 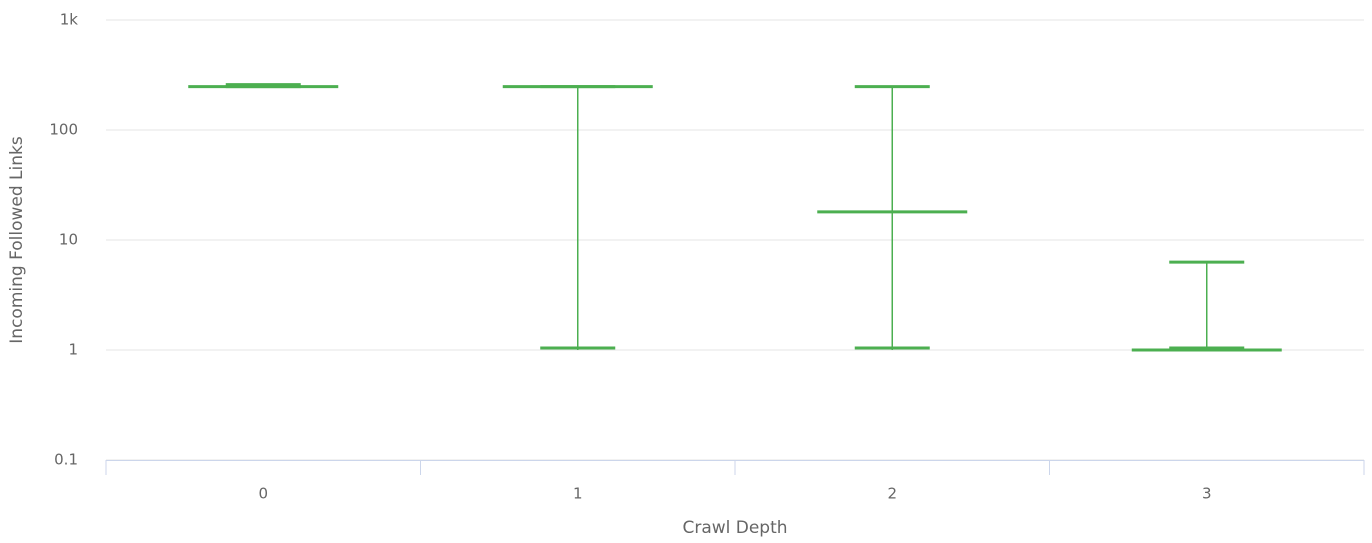 What do you see at coordinates (68, 240) in the screenshot?
I see `y-tick-label: 10` at bounding box center [68, 240].